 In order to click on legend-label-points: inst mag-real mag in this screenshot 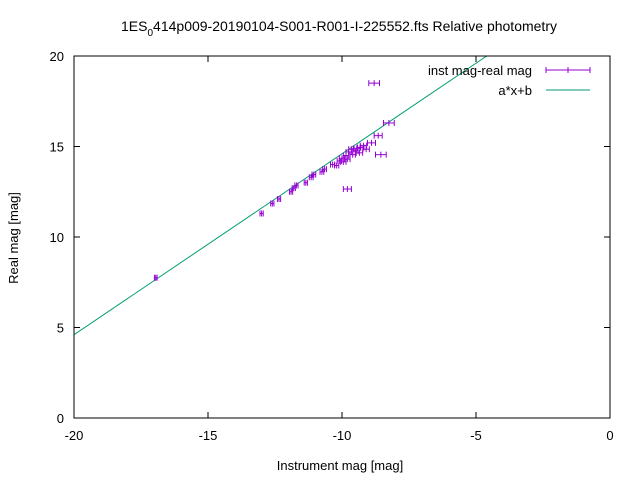, I will do `click(480, 70)`.